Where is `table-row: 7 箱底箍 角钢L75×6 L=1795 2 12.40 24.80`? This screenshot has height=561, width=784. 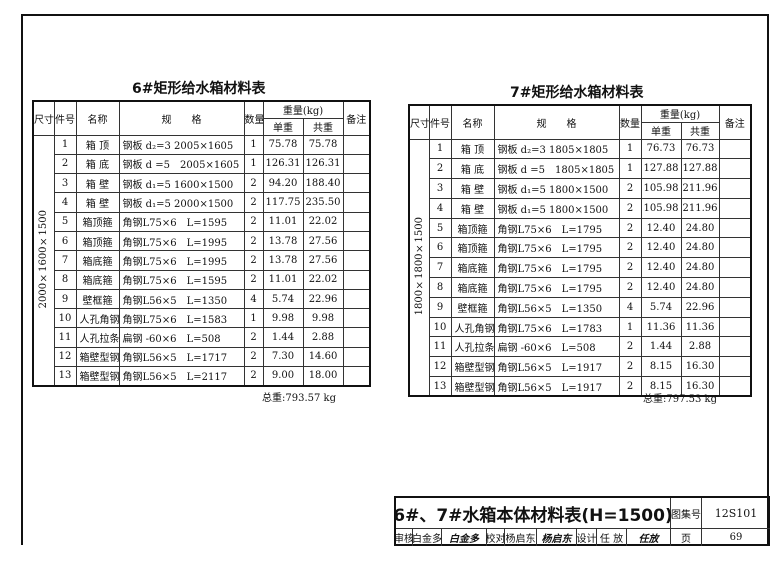
table-row: 7 箱底箍 角钢L75×6 L=1795 2 12.40 24.80 is located at coordinates (580, 268).